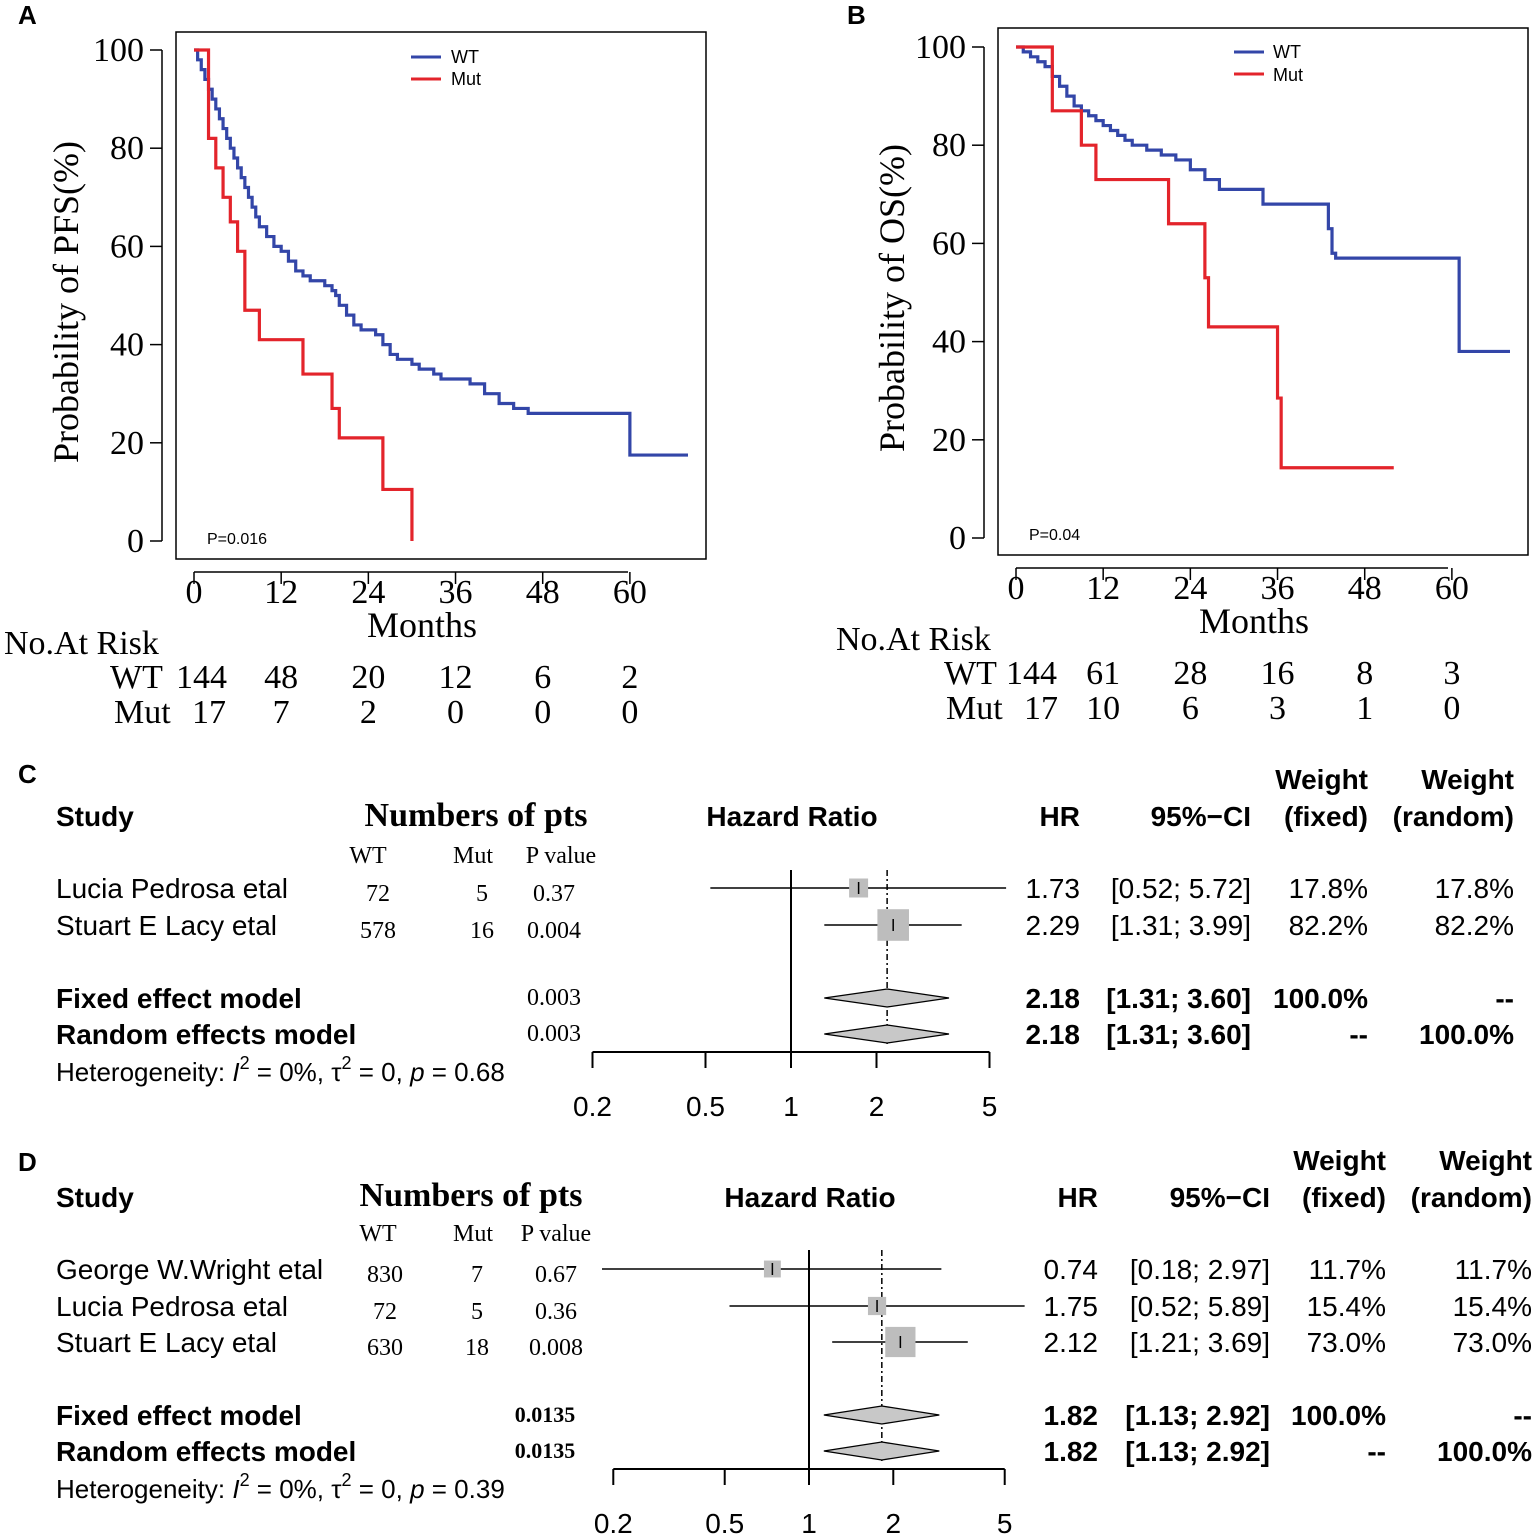 Image resolution: width=1535 pixels, height=1540 pixels. I want to click on forest-model-hr: 2.18, so click(1053, 998).